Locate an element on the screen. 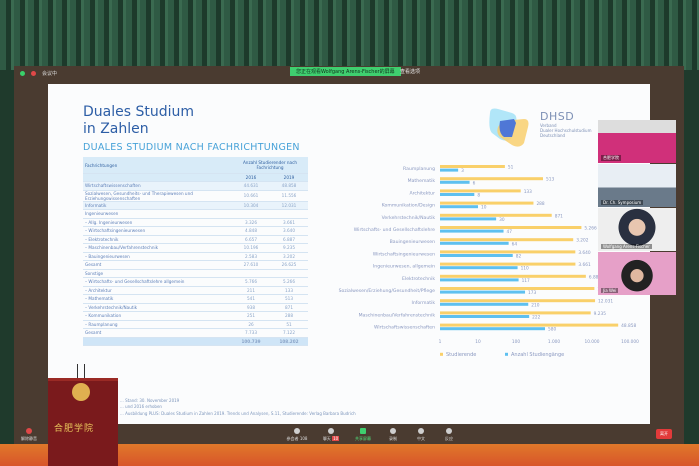  category-label: Elektrotechnik is located at coordinates (418, 279).